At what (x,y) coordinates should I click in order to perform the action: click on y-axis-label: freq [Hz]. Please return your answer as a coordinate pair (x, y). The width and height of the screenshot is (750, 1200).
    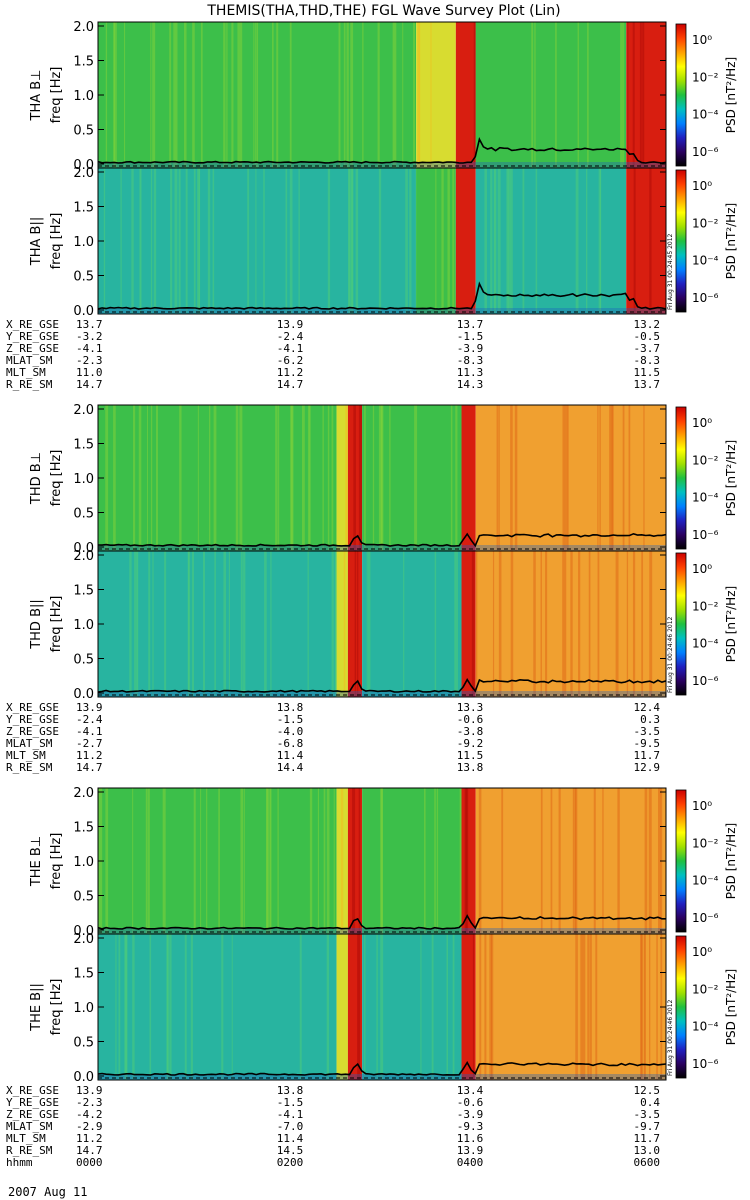
    Looking at the image, I should click on (56, 241).